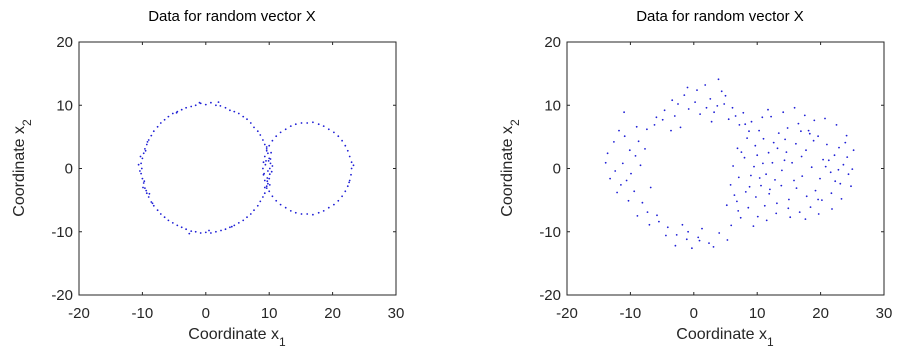 The height and width of the screenshot is (354, 897). What do you see at coordinates (236, 313) in the screenshot?
I see `x-tick-labels: -20 -10 0 10 20 30` at bounding box center [236, 313].